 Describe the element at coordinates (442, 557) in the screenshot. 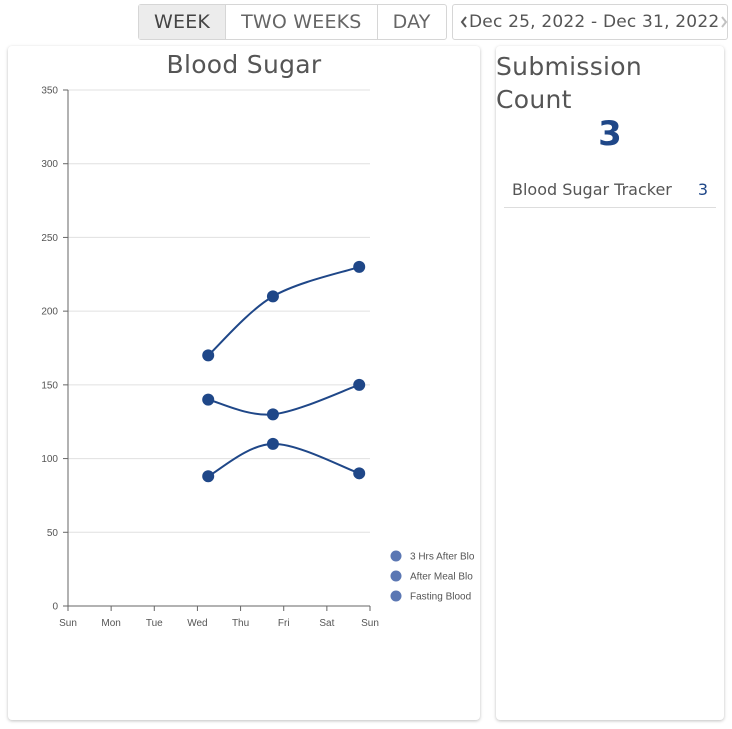

I see `legend-label: 3 Hrs After Blo` at that location.